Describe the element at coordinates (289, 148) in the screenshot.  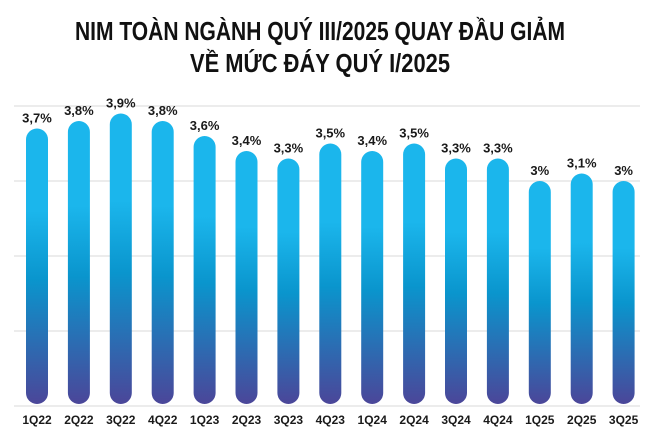
I see `data-label-3Q23: 3,3%` at that location.